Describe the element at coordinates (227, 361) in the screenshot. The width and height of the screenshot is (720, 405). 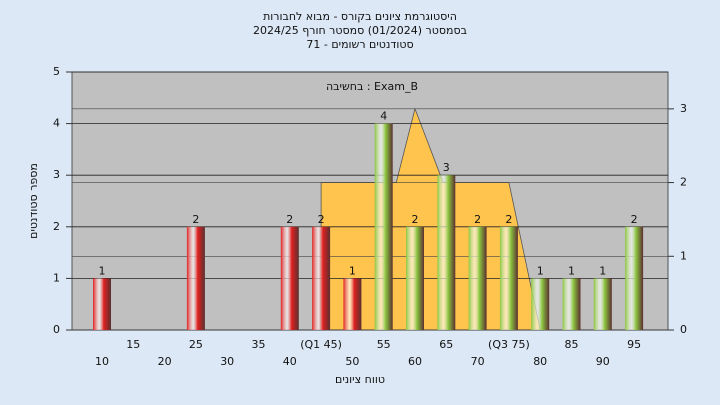
I see `x-tick-label: 30` at that location.